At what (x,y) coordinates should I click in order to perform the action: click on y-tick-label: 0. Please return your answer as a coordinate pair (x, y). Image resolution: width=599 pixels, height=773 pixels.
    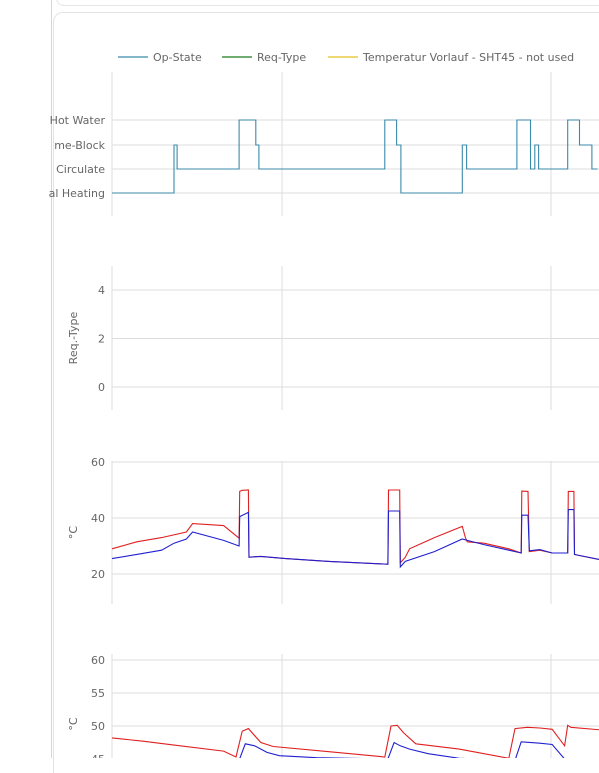
    Looking at the image, I should click on (101, 387).